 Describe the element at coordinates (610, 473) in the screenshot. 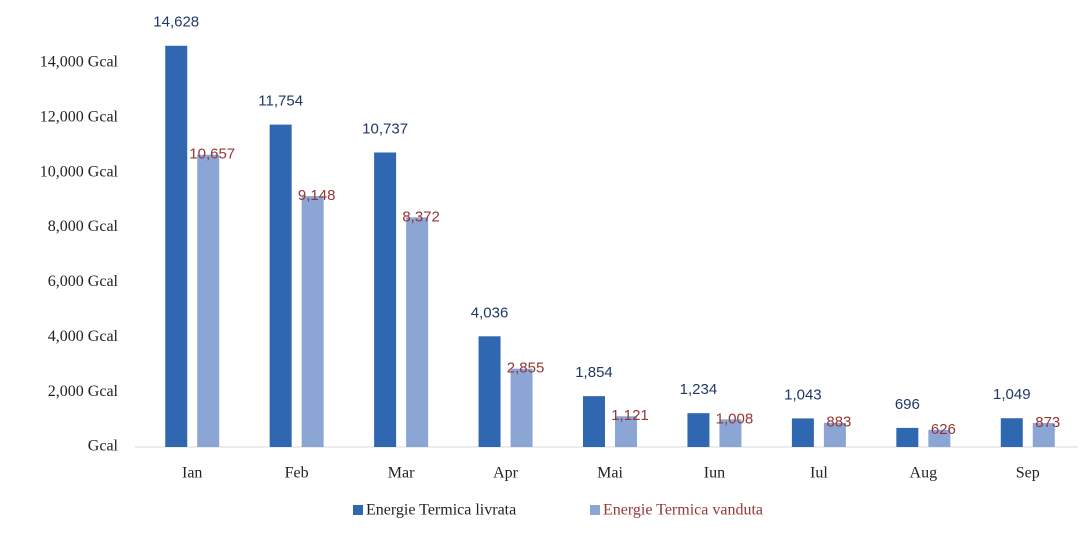

I see `x-tick-label: Mai` at that location.